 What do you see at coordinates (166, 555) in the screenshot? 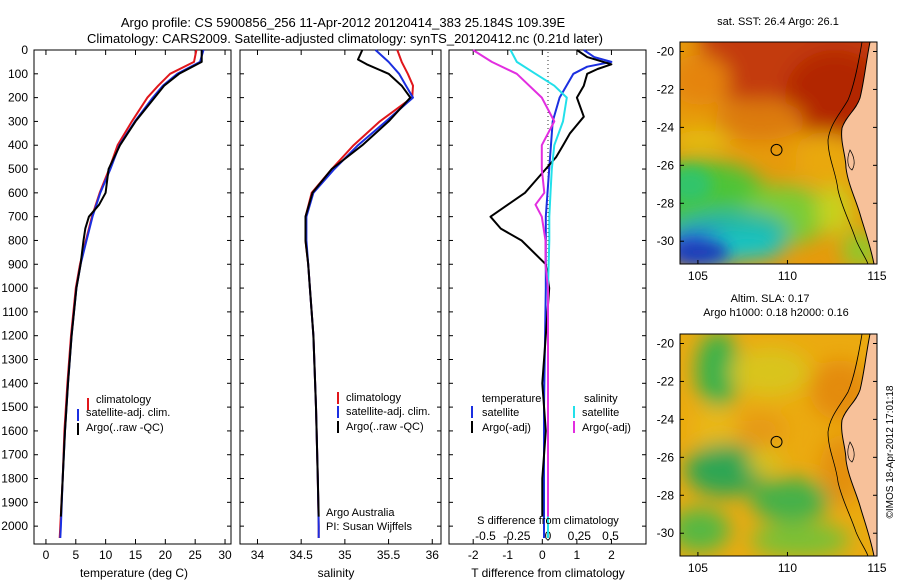
I see `x-tick-label: 20` at bounding box center [166, 555].